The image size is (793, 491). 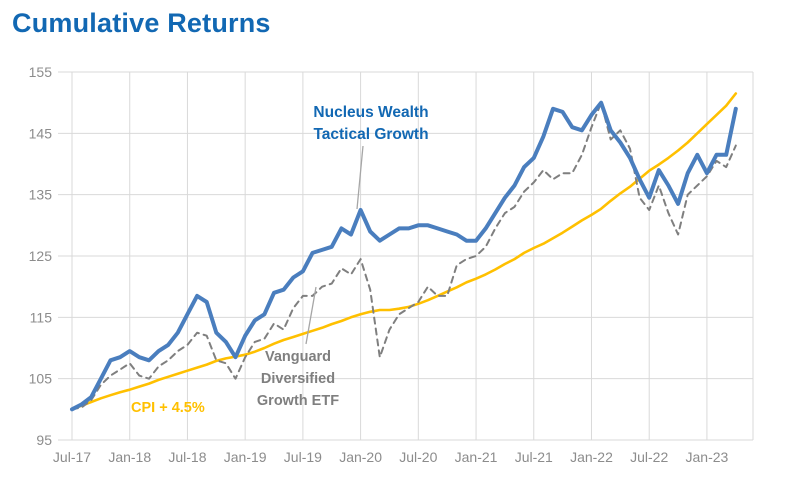 What do you see at coordinates (303, 457) in the screenshot?
I see `x-tick-label: Jul-19` at bounding box center [303, 457].